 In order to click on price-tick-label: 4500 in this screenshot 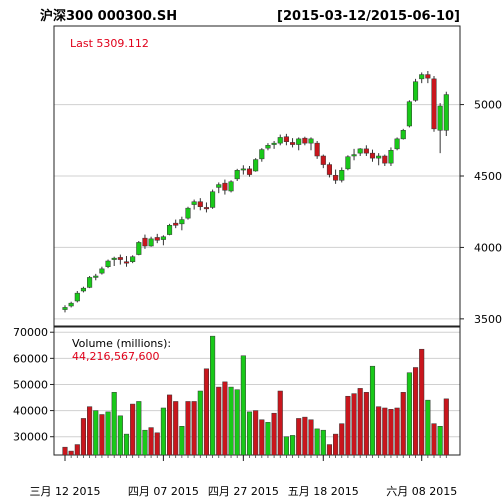, I will do `click(488, 176)`.